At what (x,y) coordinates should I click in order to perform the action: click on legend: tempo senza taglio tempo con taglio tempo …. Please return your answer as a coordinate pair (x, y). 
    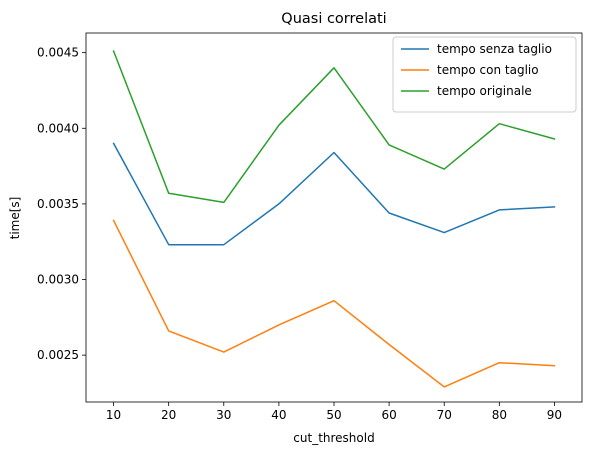
    Looking at the image, I should click on (484, 74).